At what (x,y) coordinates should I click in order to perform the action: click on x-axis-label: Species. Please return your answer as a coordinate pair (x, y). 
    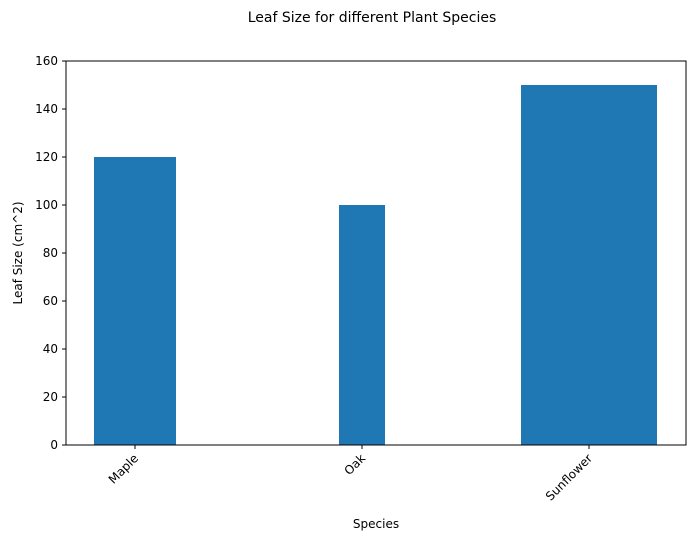
    Looking at the image, I should click on (376, 524).